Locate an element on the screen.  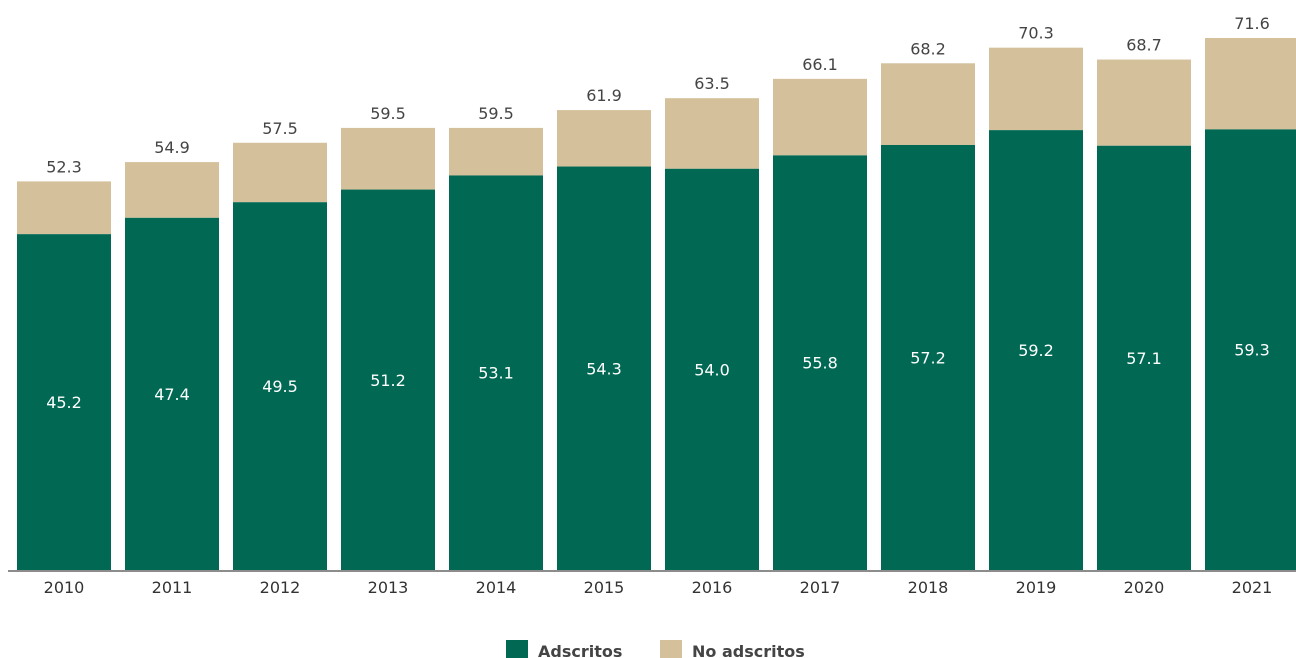
label-adscritos-2020: 57.1 is located at coordinates (1144, 358).